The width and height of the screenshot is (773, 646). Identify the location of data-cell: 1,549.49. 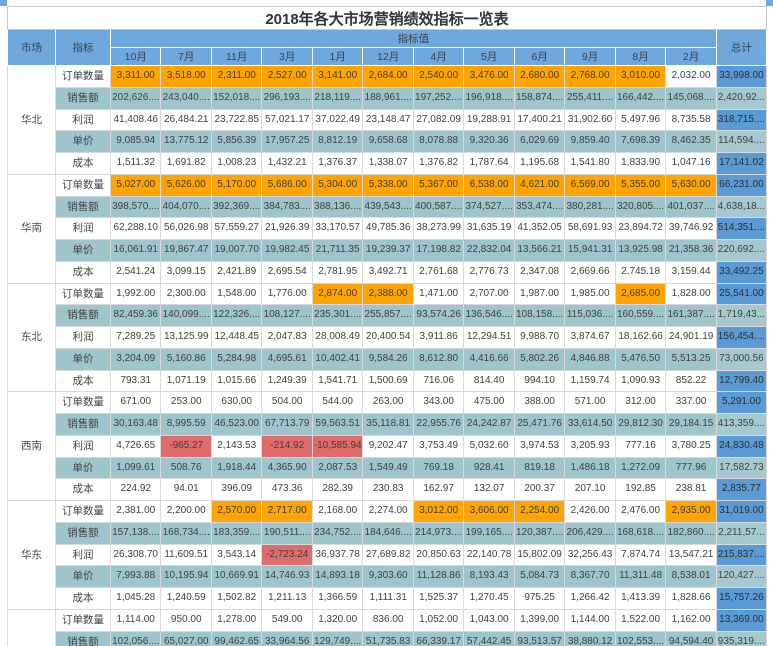
(388, 468).